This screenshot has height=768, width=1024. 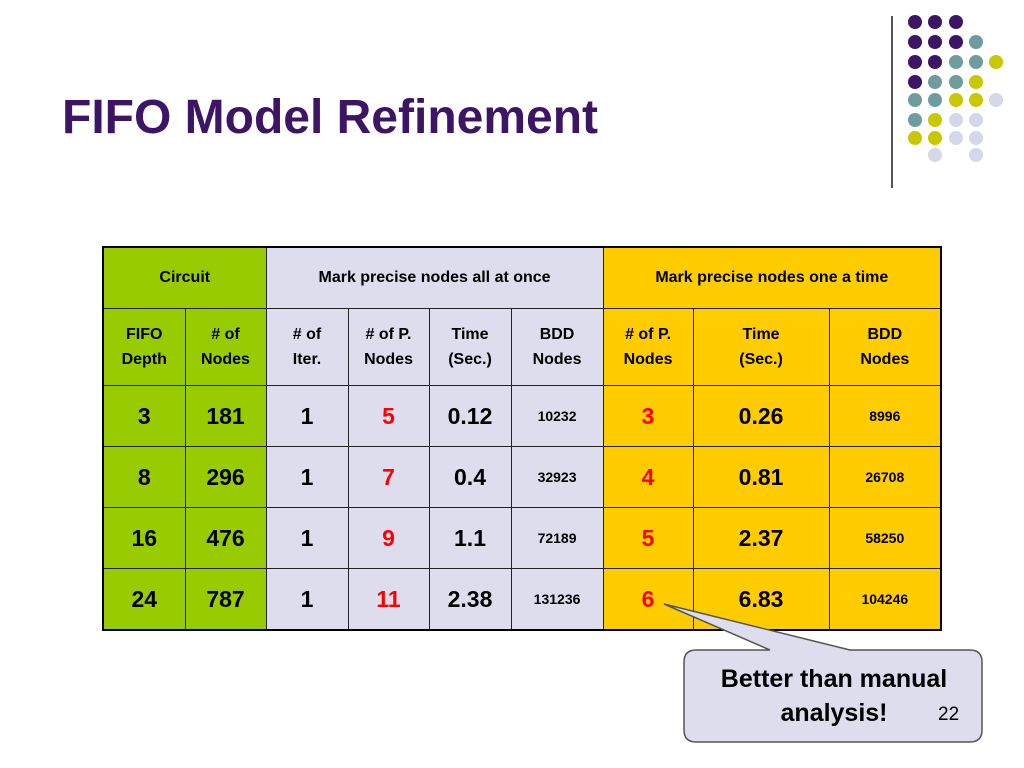 I want to click on callout-text: Better than manual analysis!, so click(x=834, y=696).